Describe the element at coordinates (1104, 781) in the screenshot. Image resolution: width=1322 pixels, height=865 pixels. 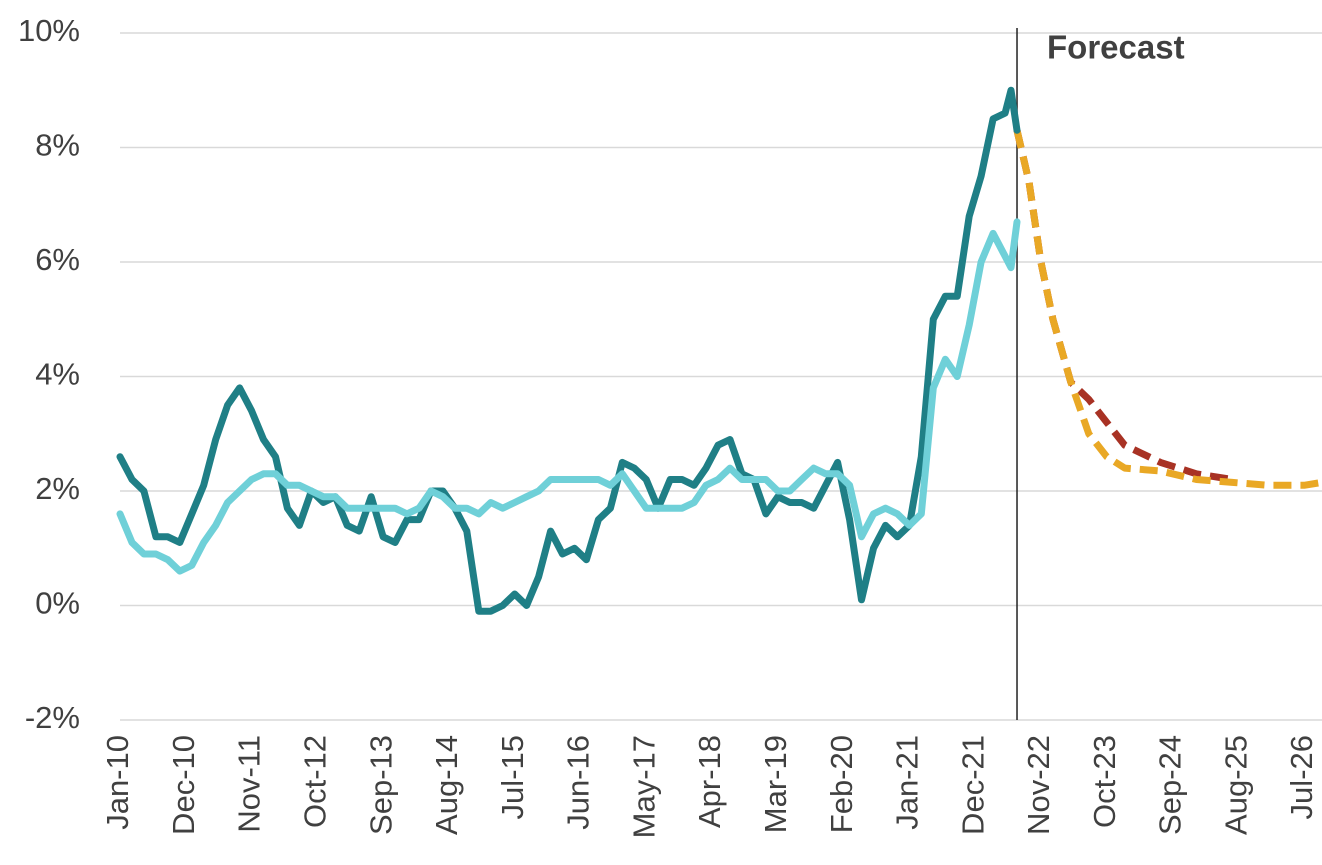
I see `x-tick-label: Oct-23` at that location.